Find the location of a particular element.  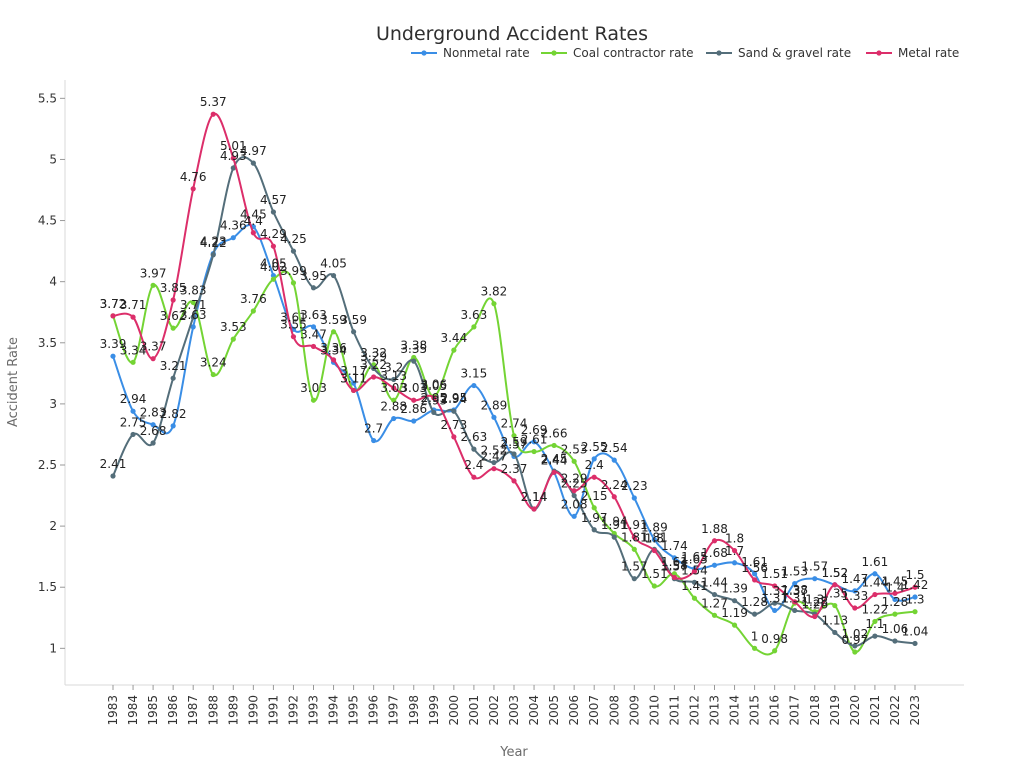

legend-item: Coal contractor rate is located at coordinates (617, 53).